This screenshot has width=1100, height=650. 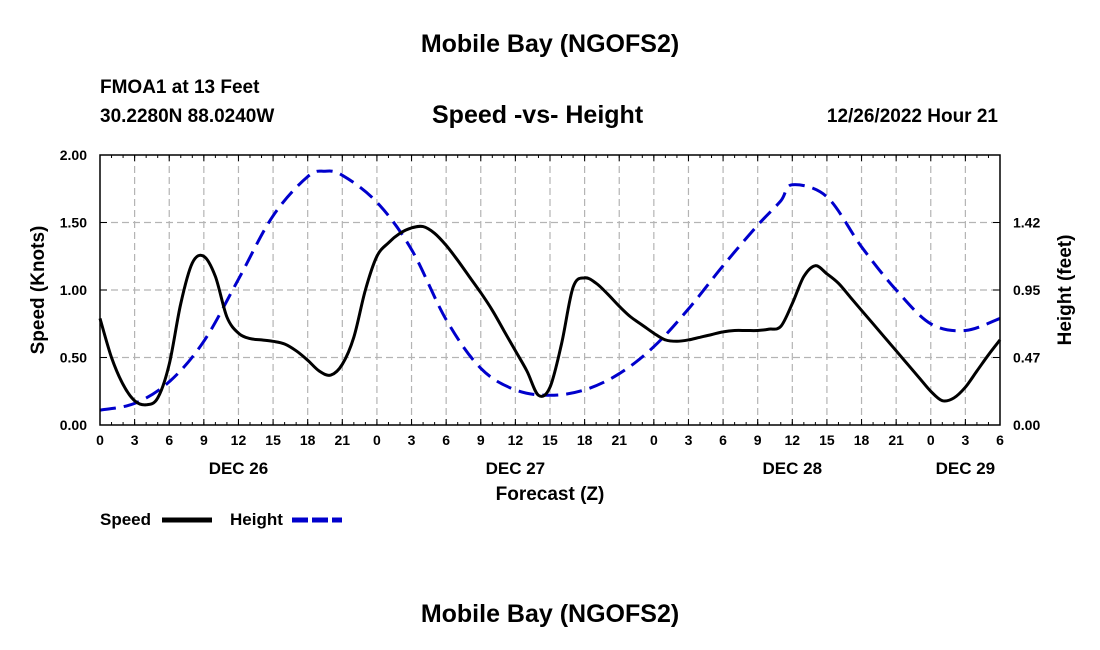 What do you see at coordinates (73, 290) in the screenshot?
I see `y-tick-label: 1.00` at bounding box center [73, 290].